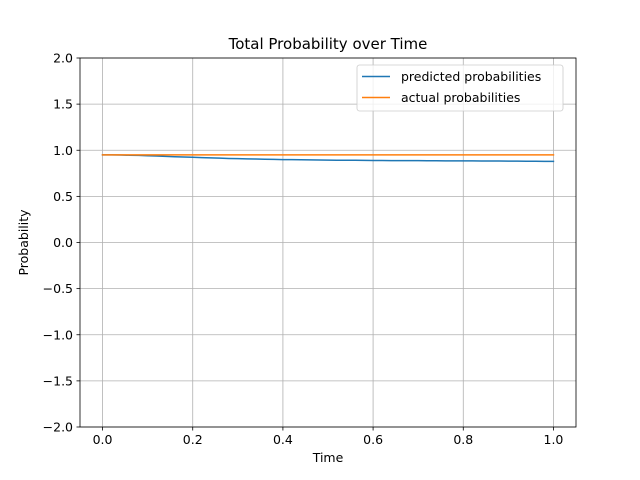 The image size is (640, 480). What do you see at coordinates (554, 439) in the screenshot?
I see `x-tick-label: 1.0` at bounding box center [554, 439].